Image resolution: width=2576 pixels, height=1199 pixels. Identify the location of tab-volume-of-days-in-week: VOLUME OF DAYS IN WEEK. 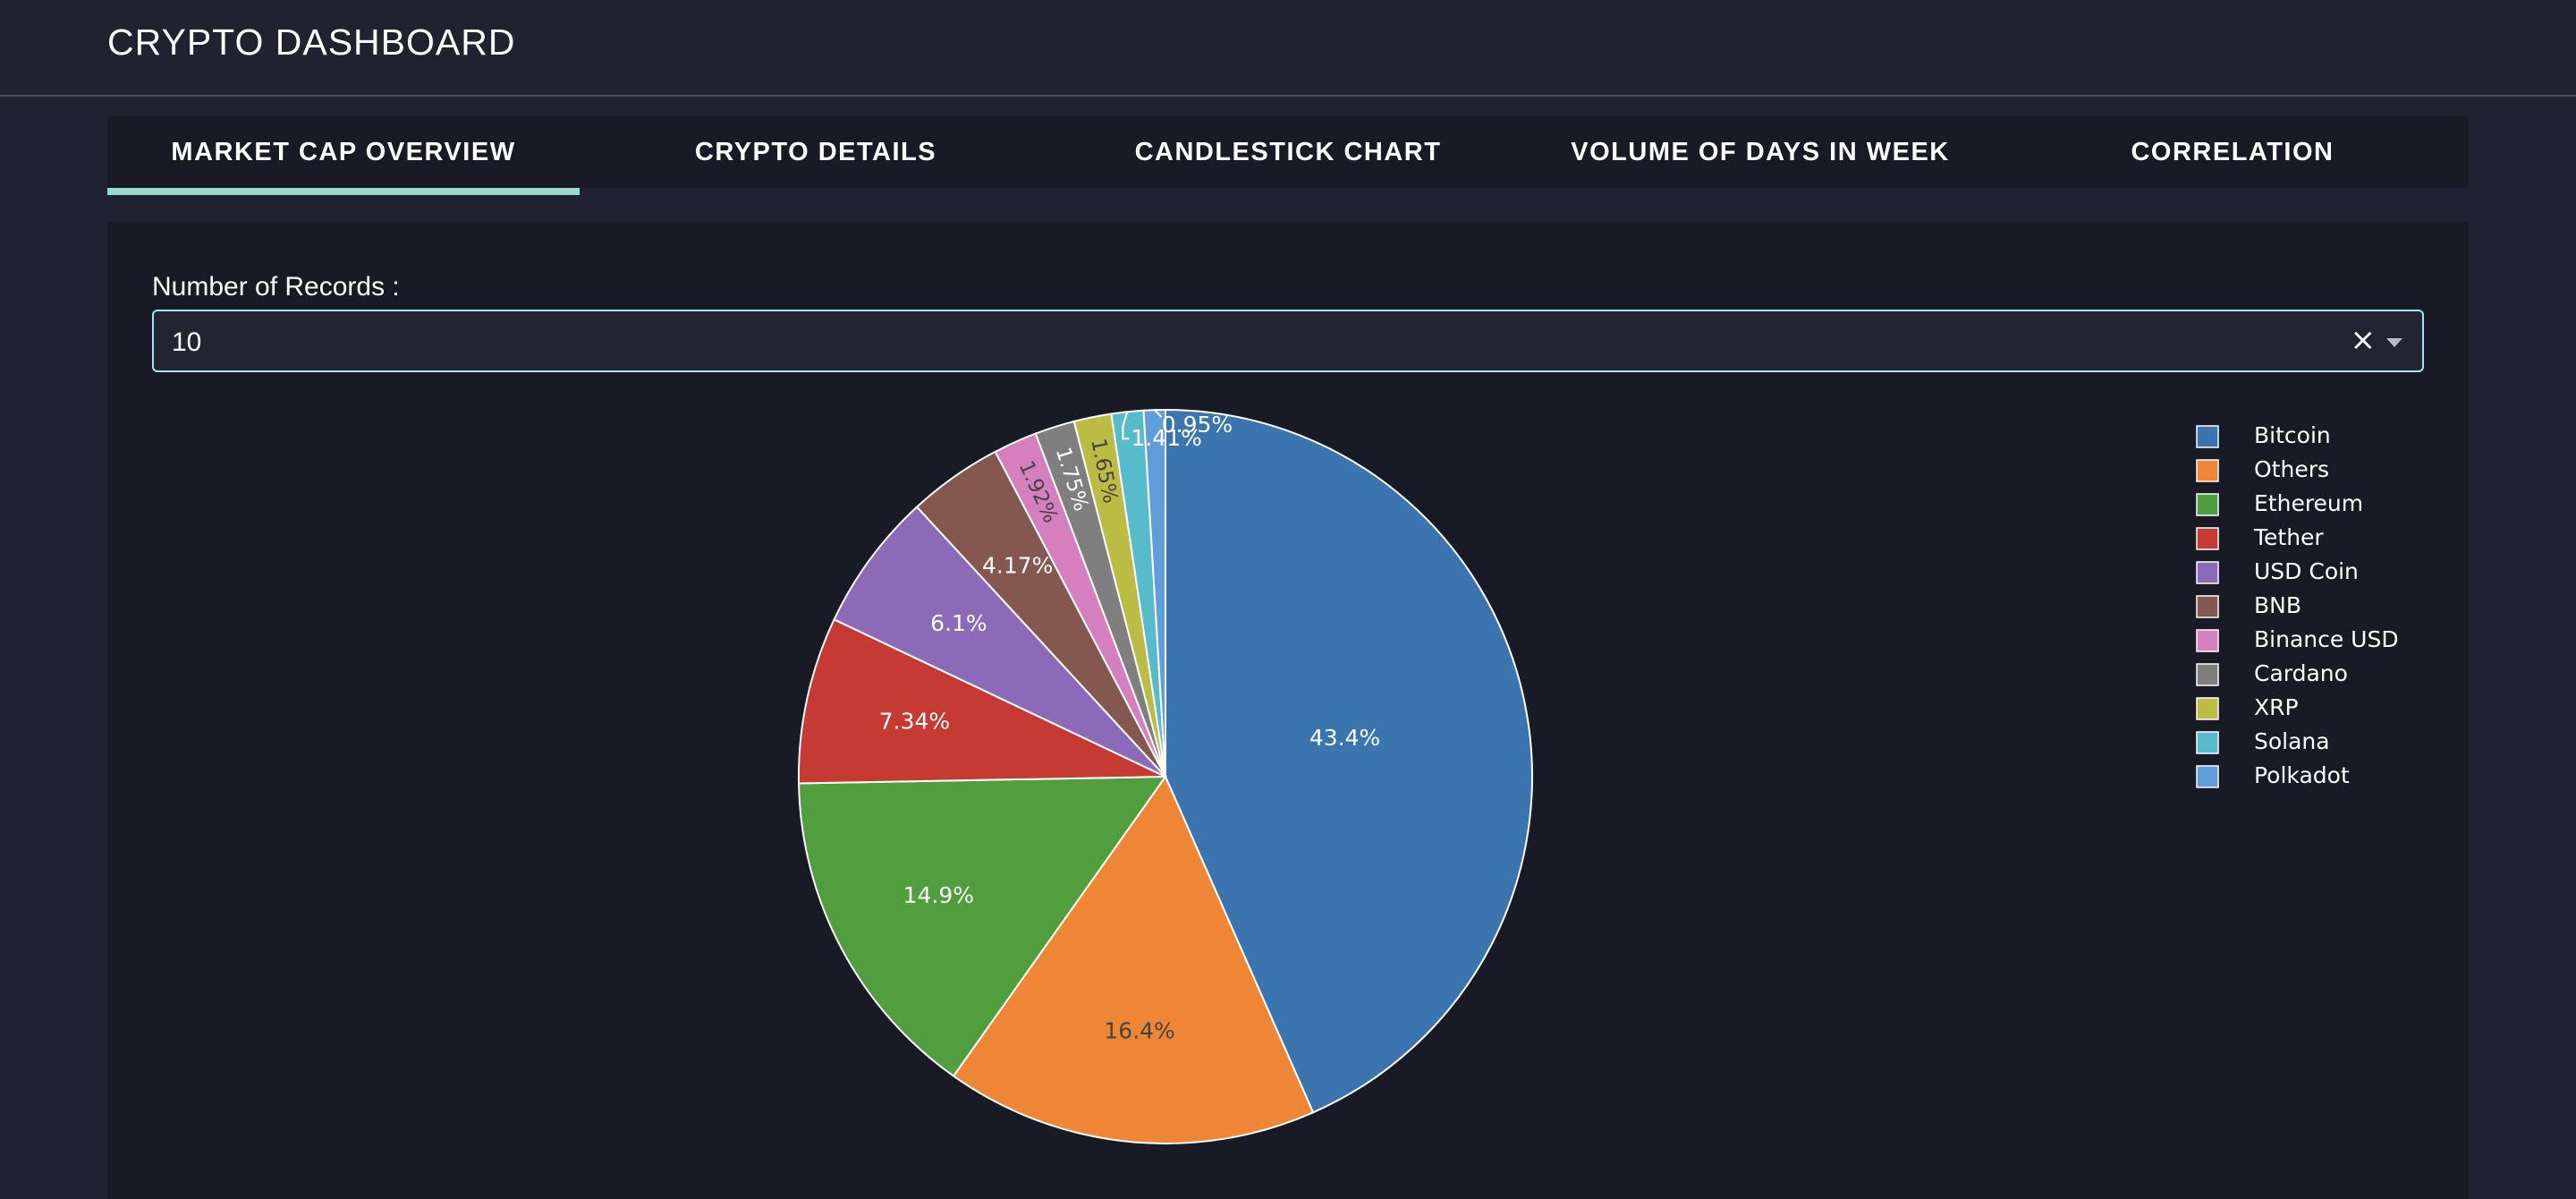
(1760, 151).